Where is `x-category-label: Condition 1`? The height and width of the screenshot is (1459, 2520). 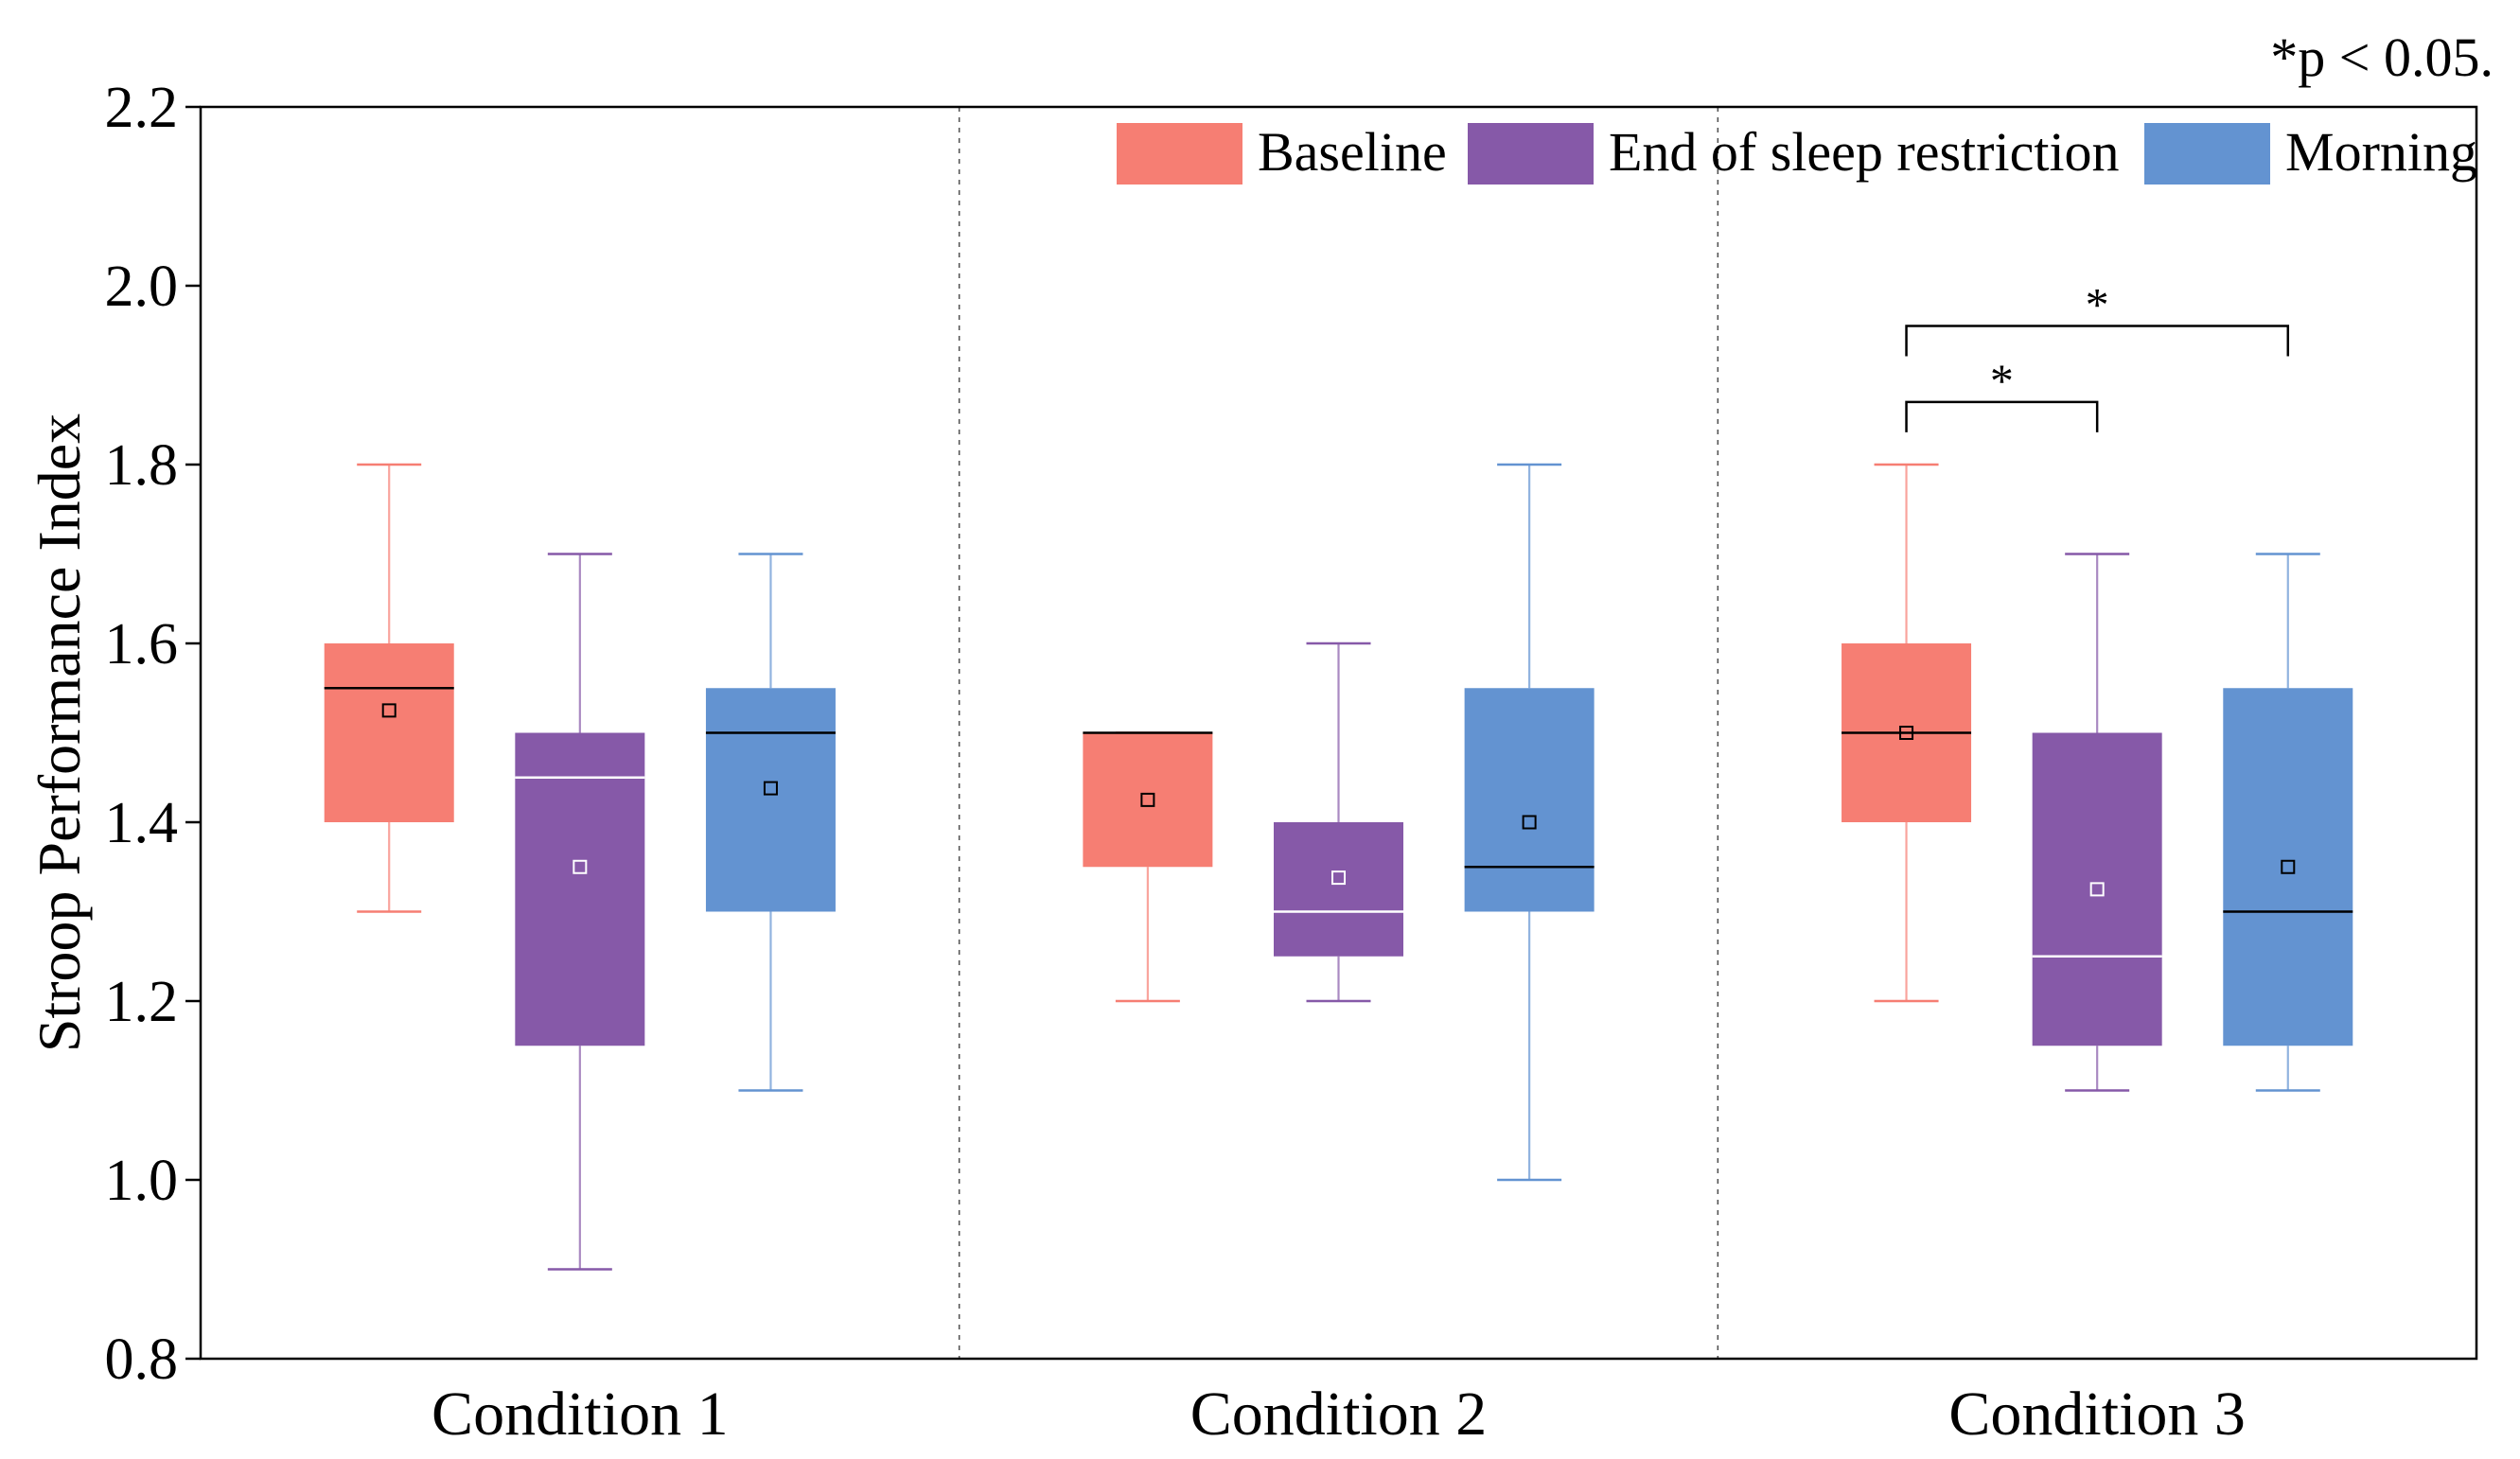
x-category-label: Condition 1 is located at coordinates (580, 1414).